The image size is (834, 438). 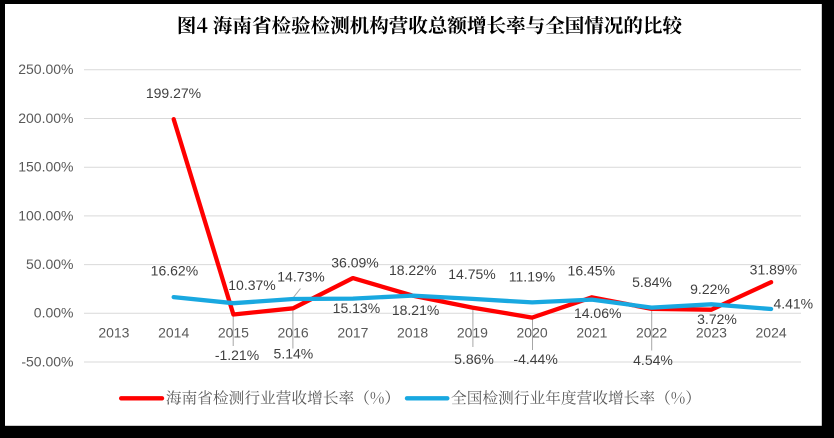 What do you see at coordinates (651, 333) in the screenshot?
I see `svg-text: 2022` at bounding box center [651, 333].